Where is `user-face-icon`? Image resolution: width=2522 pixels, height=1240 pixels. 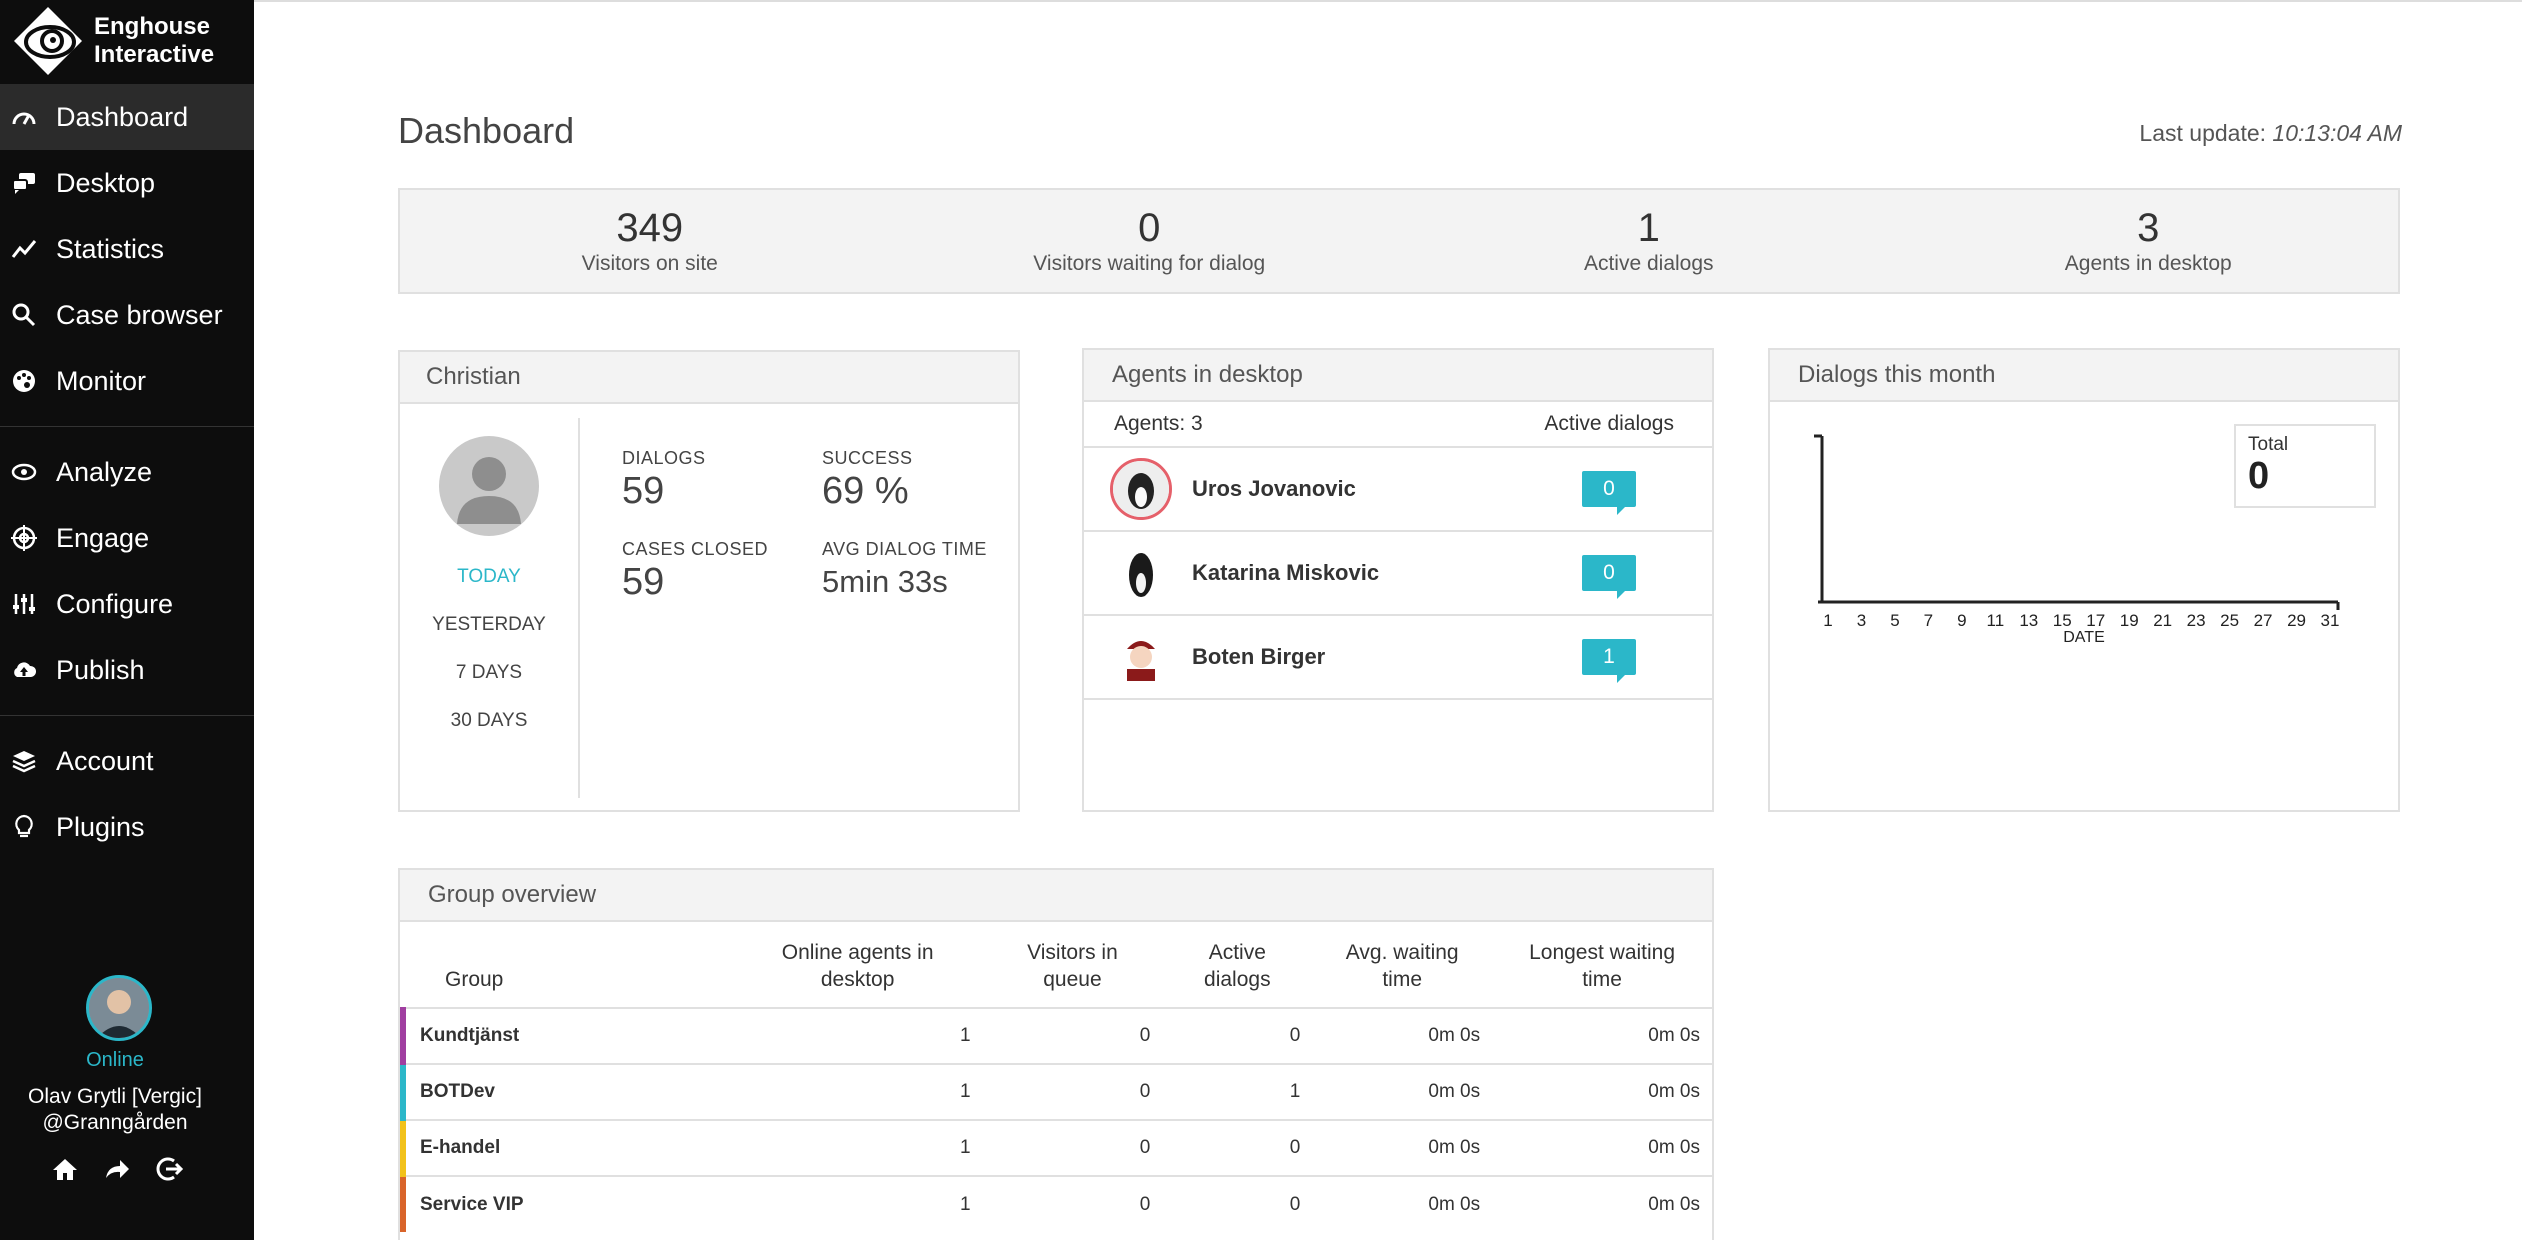
user-face-icon is located at coordinates (119, 1008).